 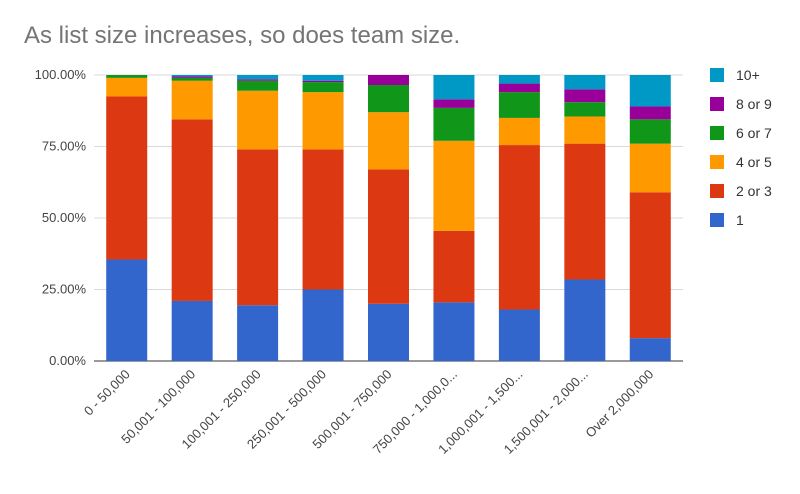 I want to click on y-tick-label: 100.00%, so click(x=61, y=74).